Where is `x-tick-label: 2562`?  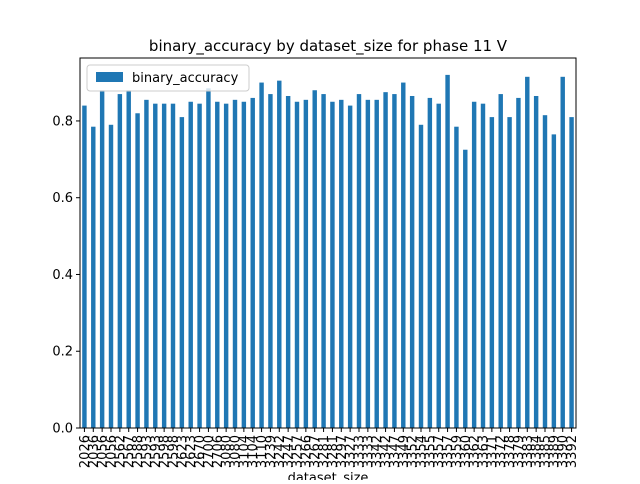
x-tick-label: 2562 is located at coordinates (120, 451).